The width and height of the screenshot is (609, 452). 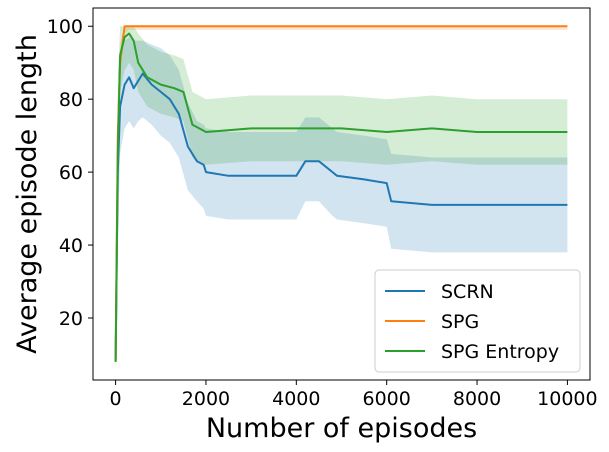 What do you see at coordinates (341, 428) in the screenshot?
I see `x-axis-label: Number of episodes` at bounding box center [341, 428].